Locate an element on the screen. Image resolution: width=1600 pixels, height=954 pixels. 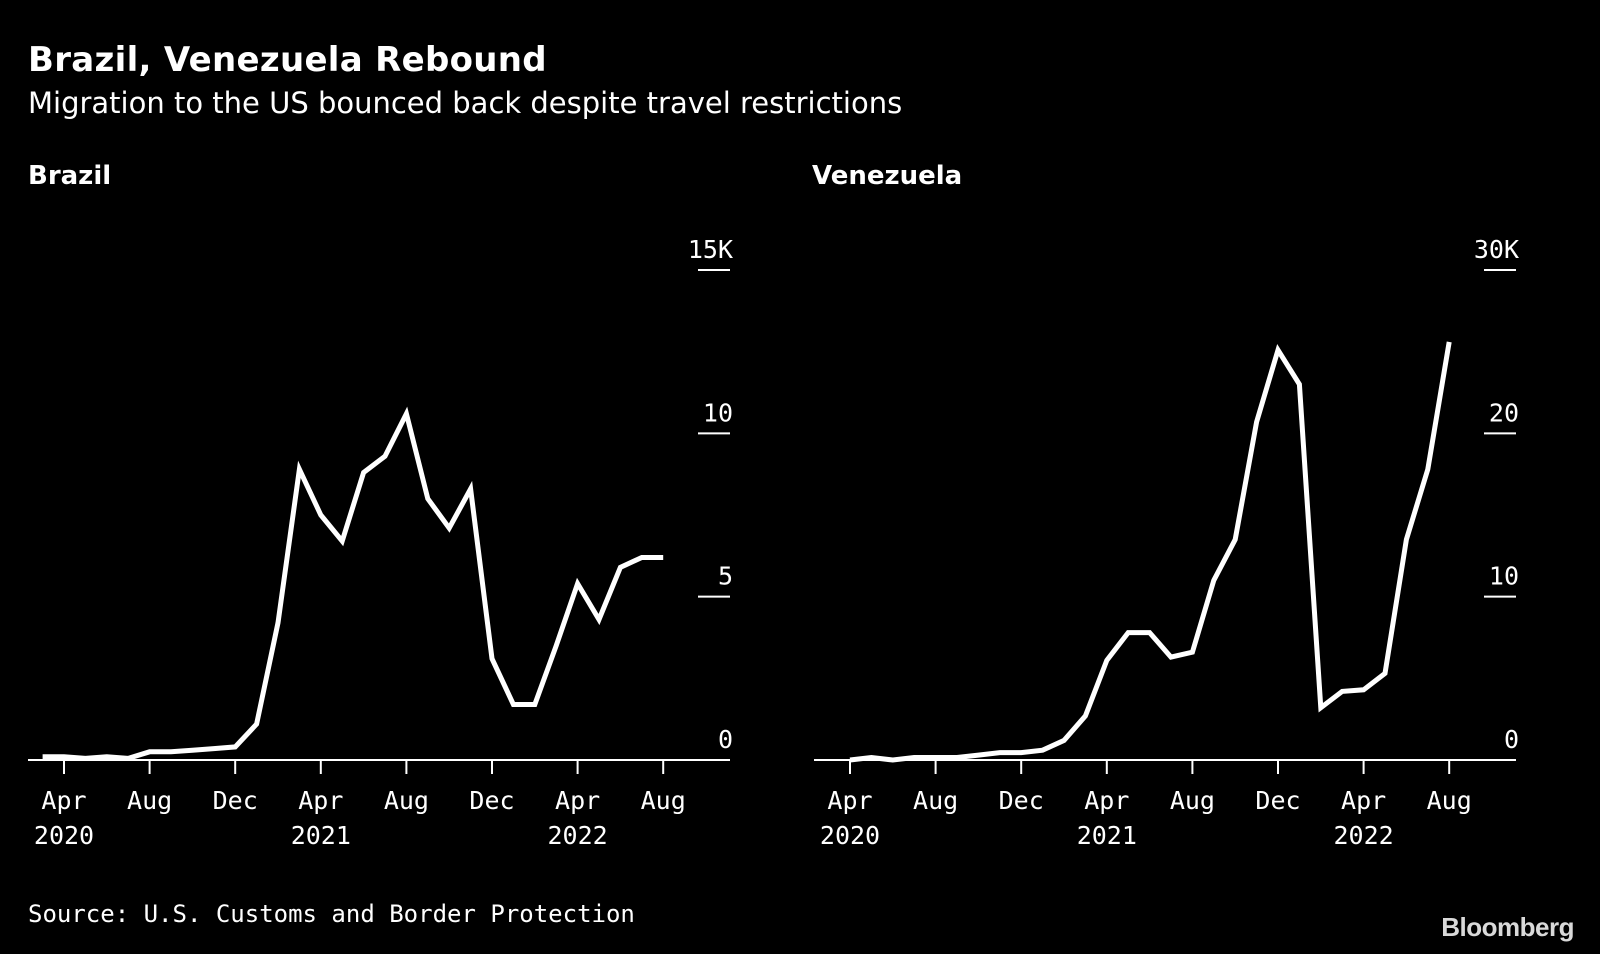
bloomberg-logo: Bloomberg is located at coordinates (1507, 927).